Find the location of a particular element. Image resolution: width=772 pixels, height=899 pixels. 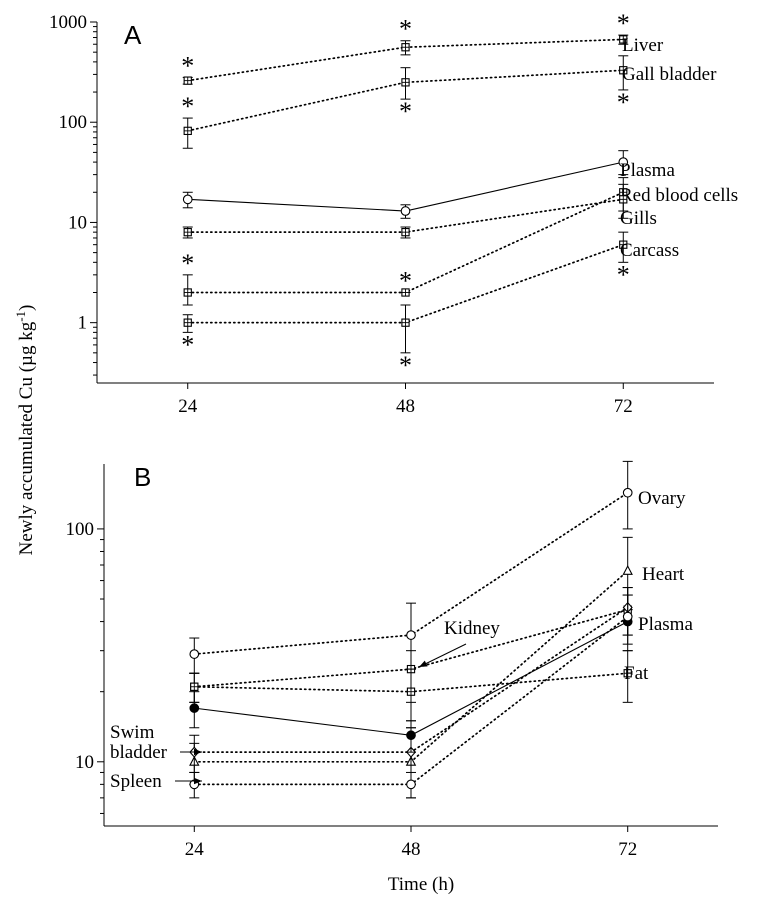

series-line-gall-bladder is located at coordinates (405, 100).